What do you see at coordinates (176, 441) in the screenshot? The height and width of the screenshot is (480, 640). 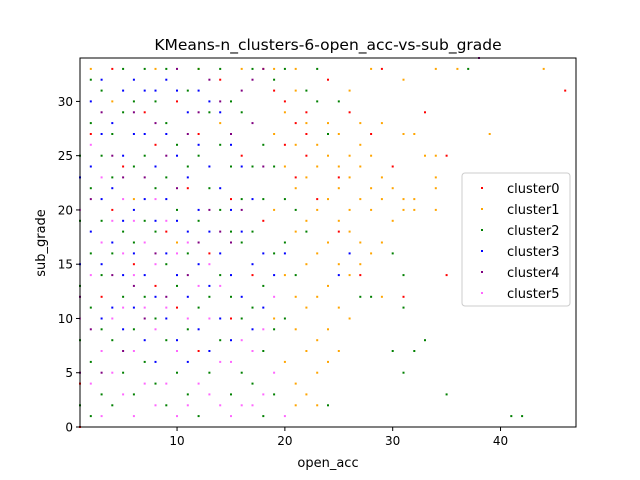 I see `x-tick-label: 10` at bounding box center [176, 441].